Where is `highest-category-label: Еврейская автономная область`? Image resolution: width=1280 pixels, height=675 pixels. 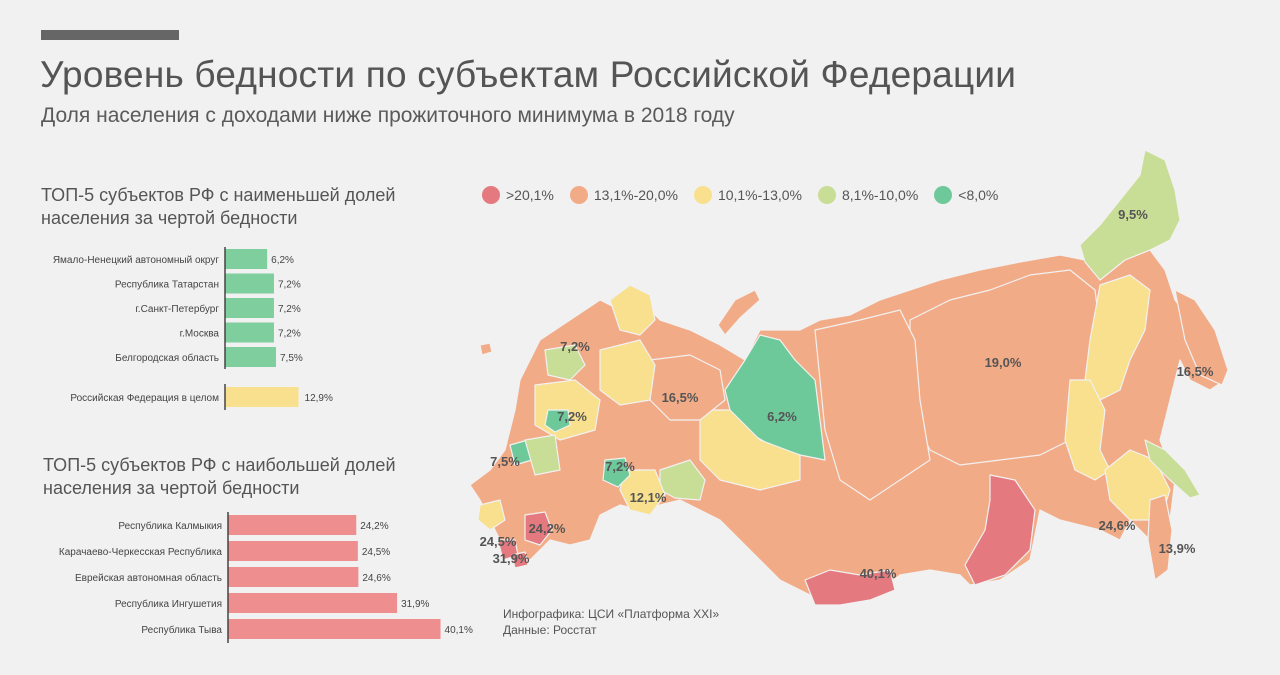
highest-category-label: Еврейская автономная область is located at coordinates (148, 578).